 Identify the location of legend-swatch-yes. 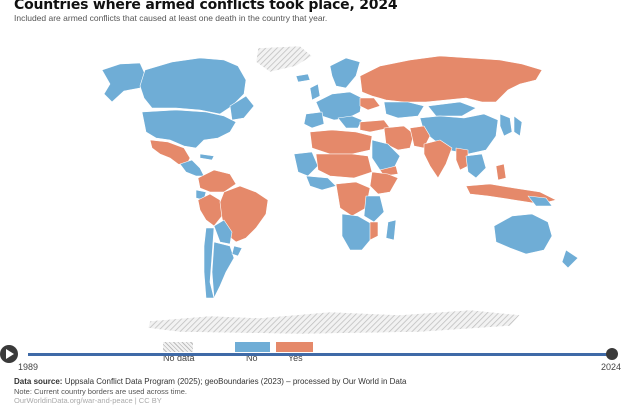
(294, 347).